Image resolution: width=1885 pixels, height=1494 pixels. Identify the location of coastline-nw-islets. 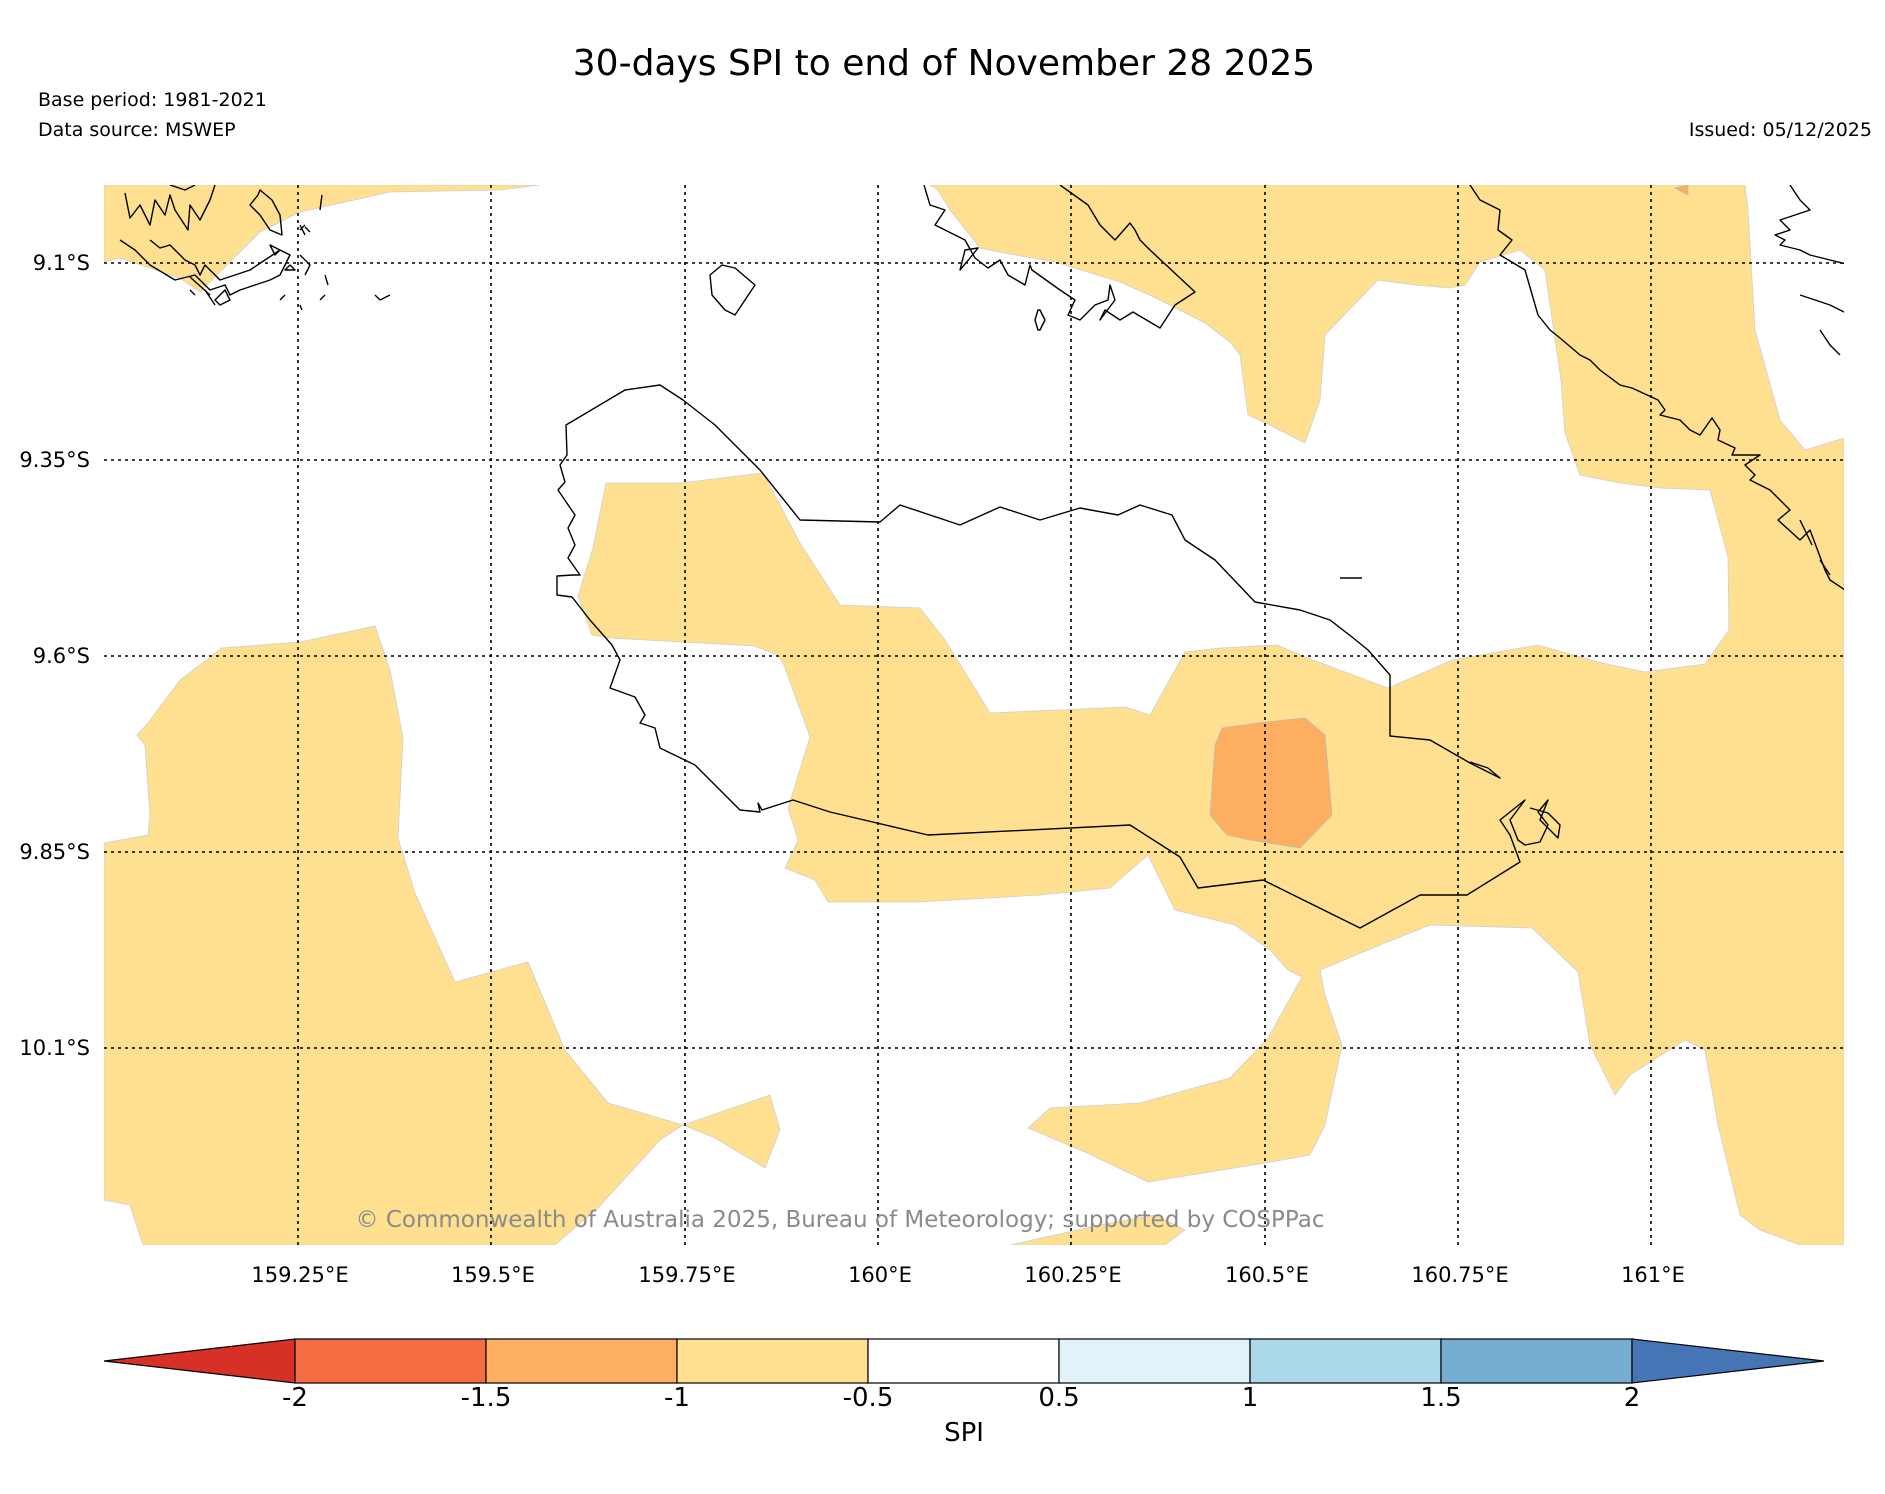
(335, 268).